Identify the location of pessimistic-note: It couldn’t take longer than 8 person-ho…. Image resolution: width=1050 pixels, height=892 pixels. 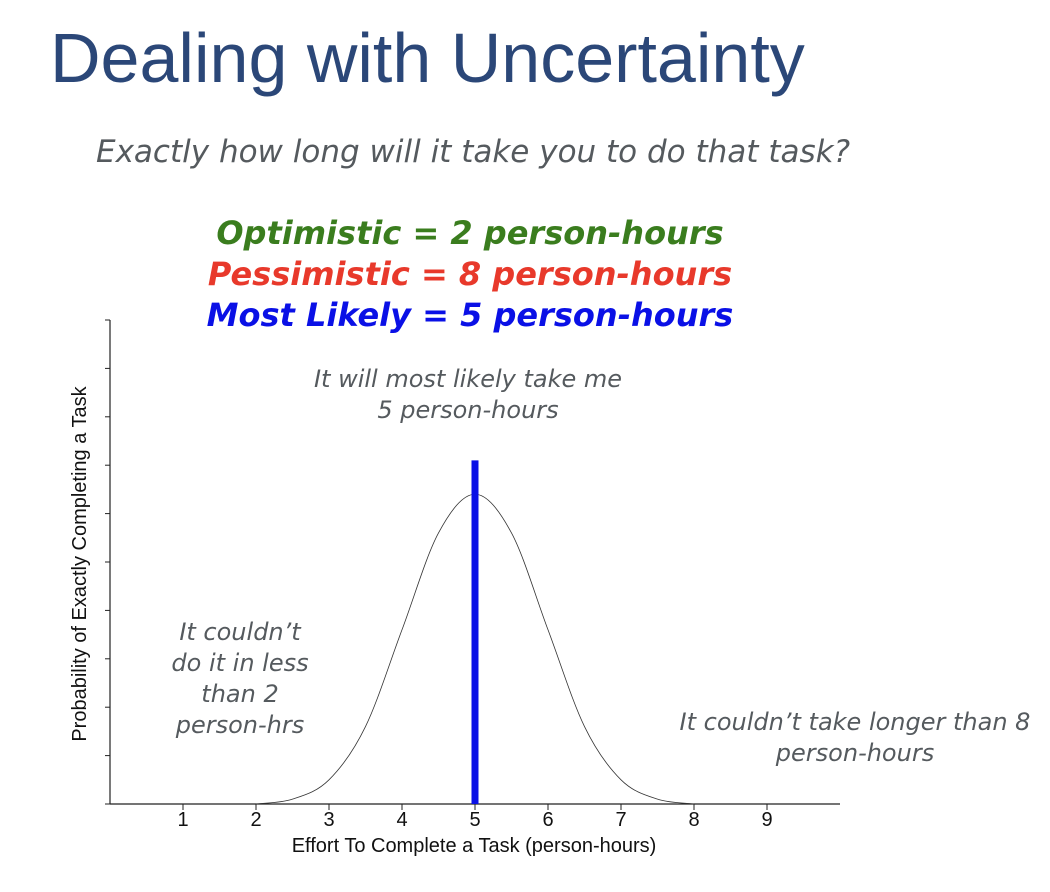
(855, 738).